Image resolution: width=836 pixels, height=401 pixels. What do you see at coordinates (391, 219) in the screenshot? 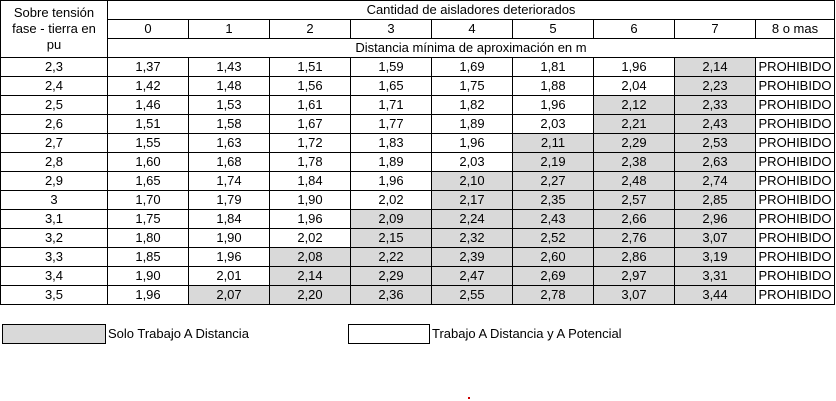
I see `distance-cell: 2,09` at bounding box center [391, 219].